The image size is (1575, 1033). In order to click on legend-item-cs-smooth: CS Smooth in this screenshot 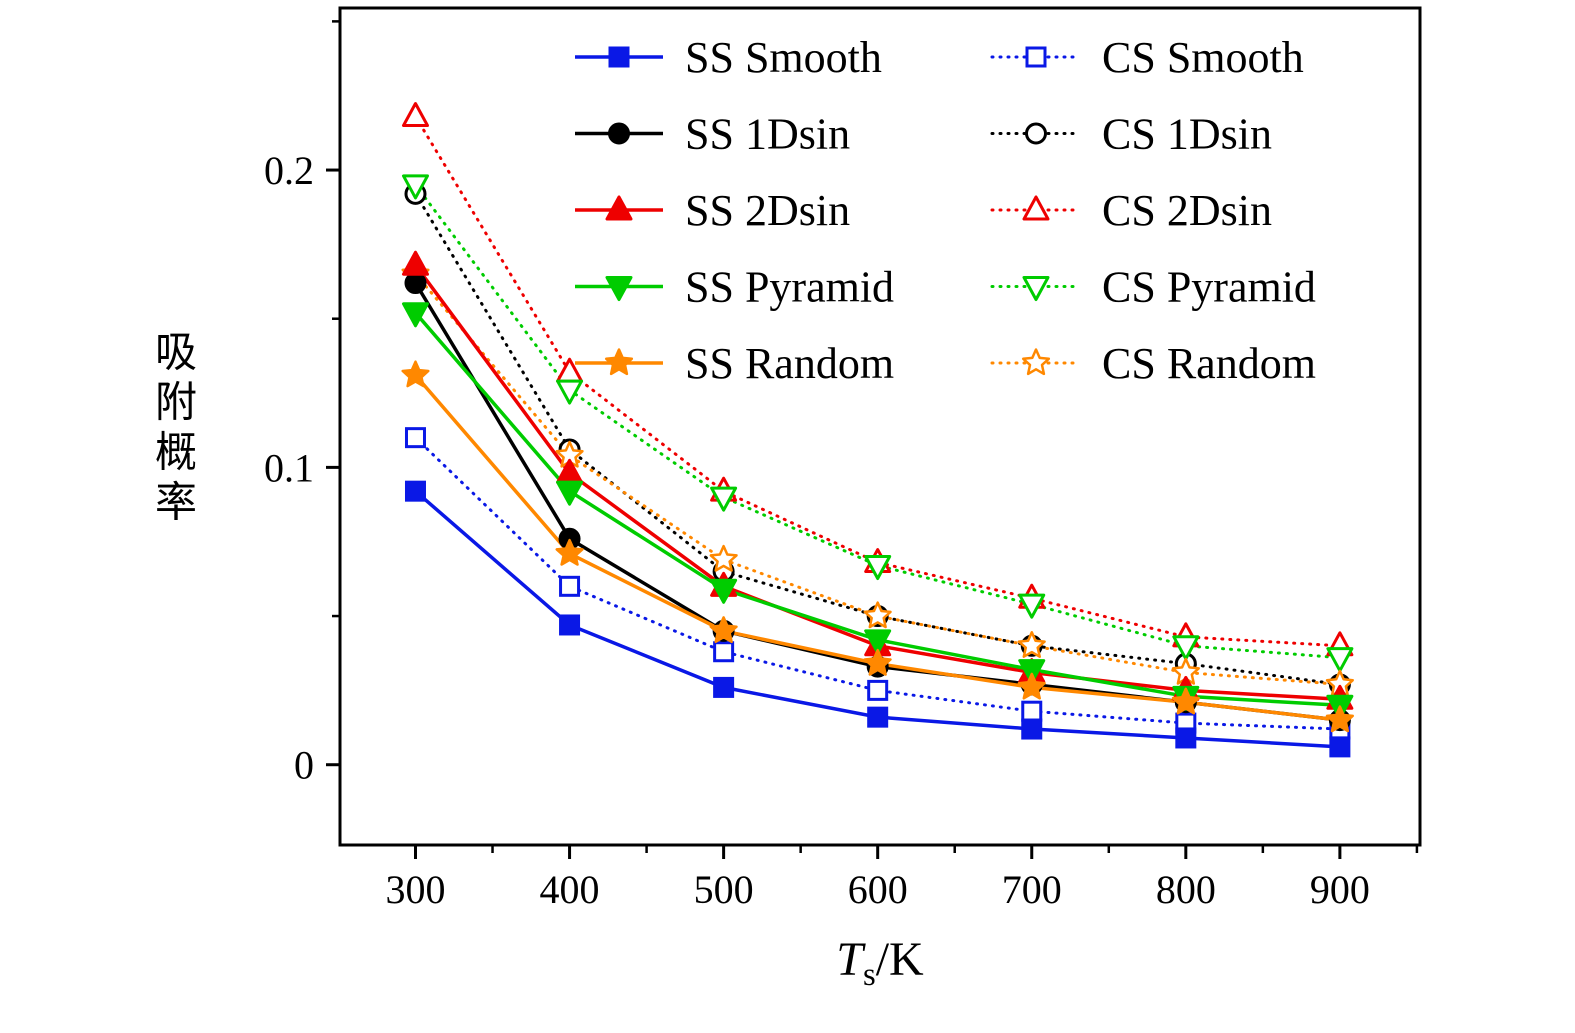, I will do `click(1147, 57)`.